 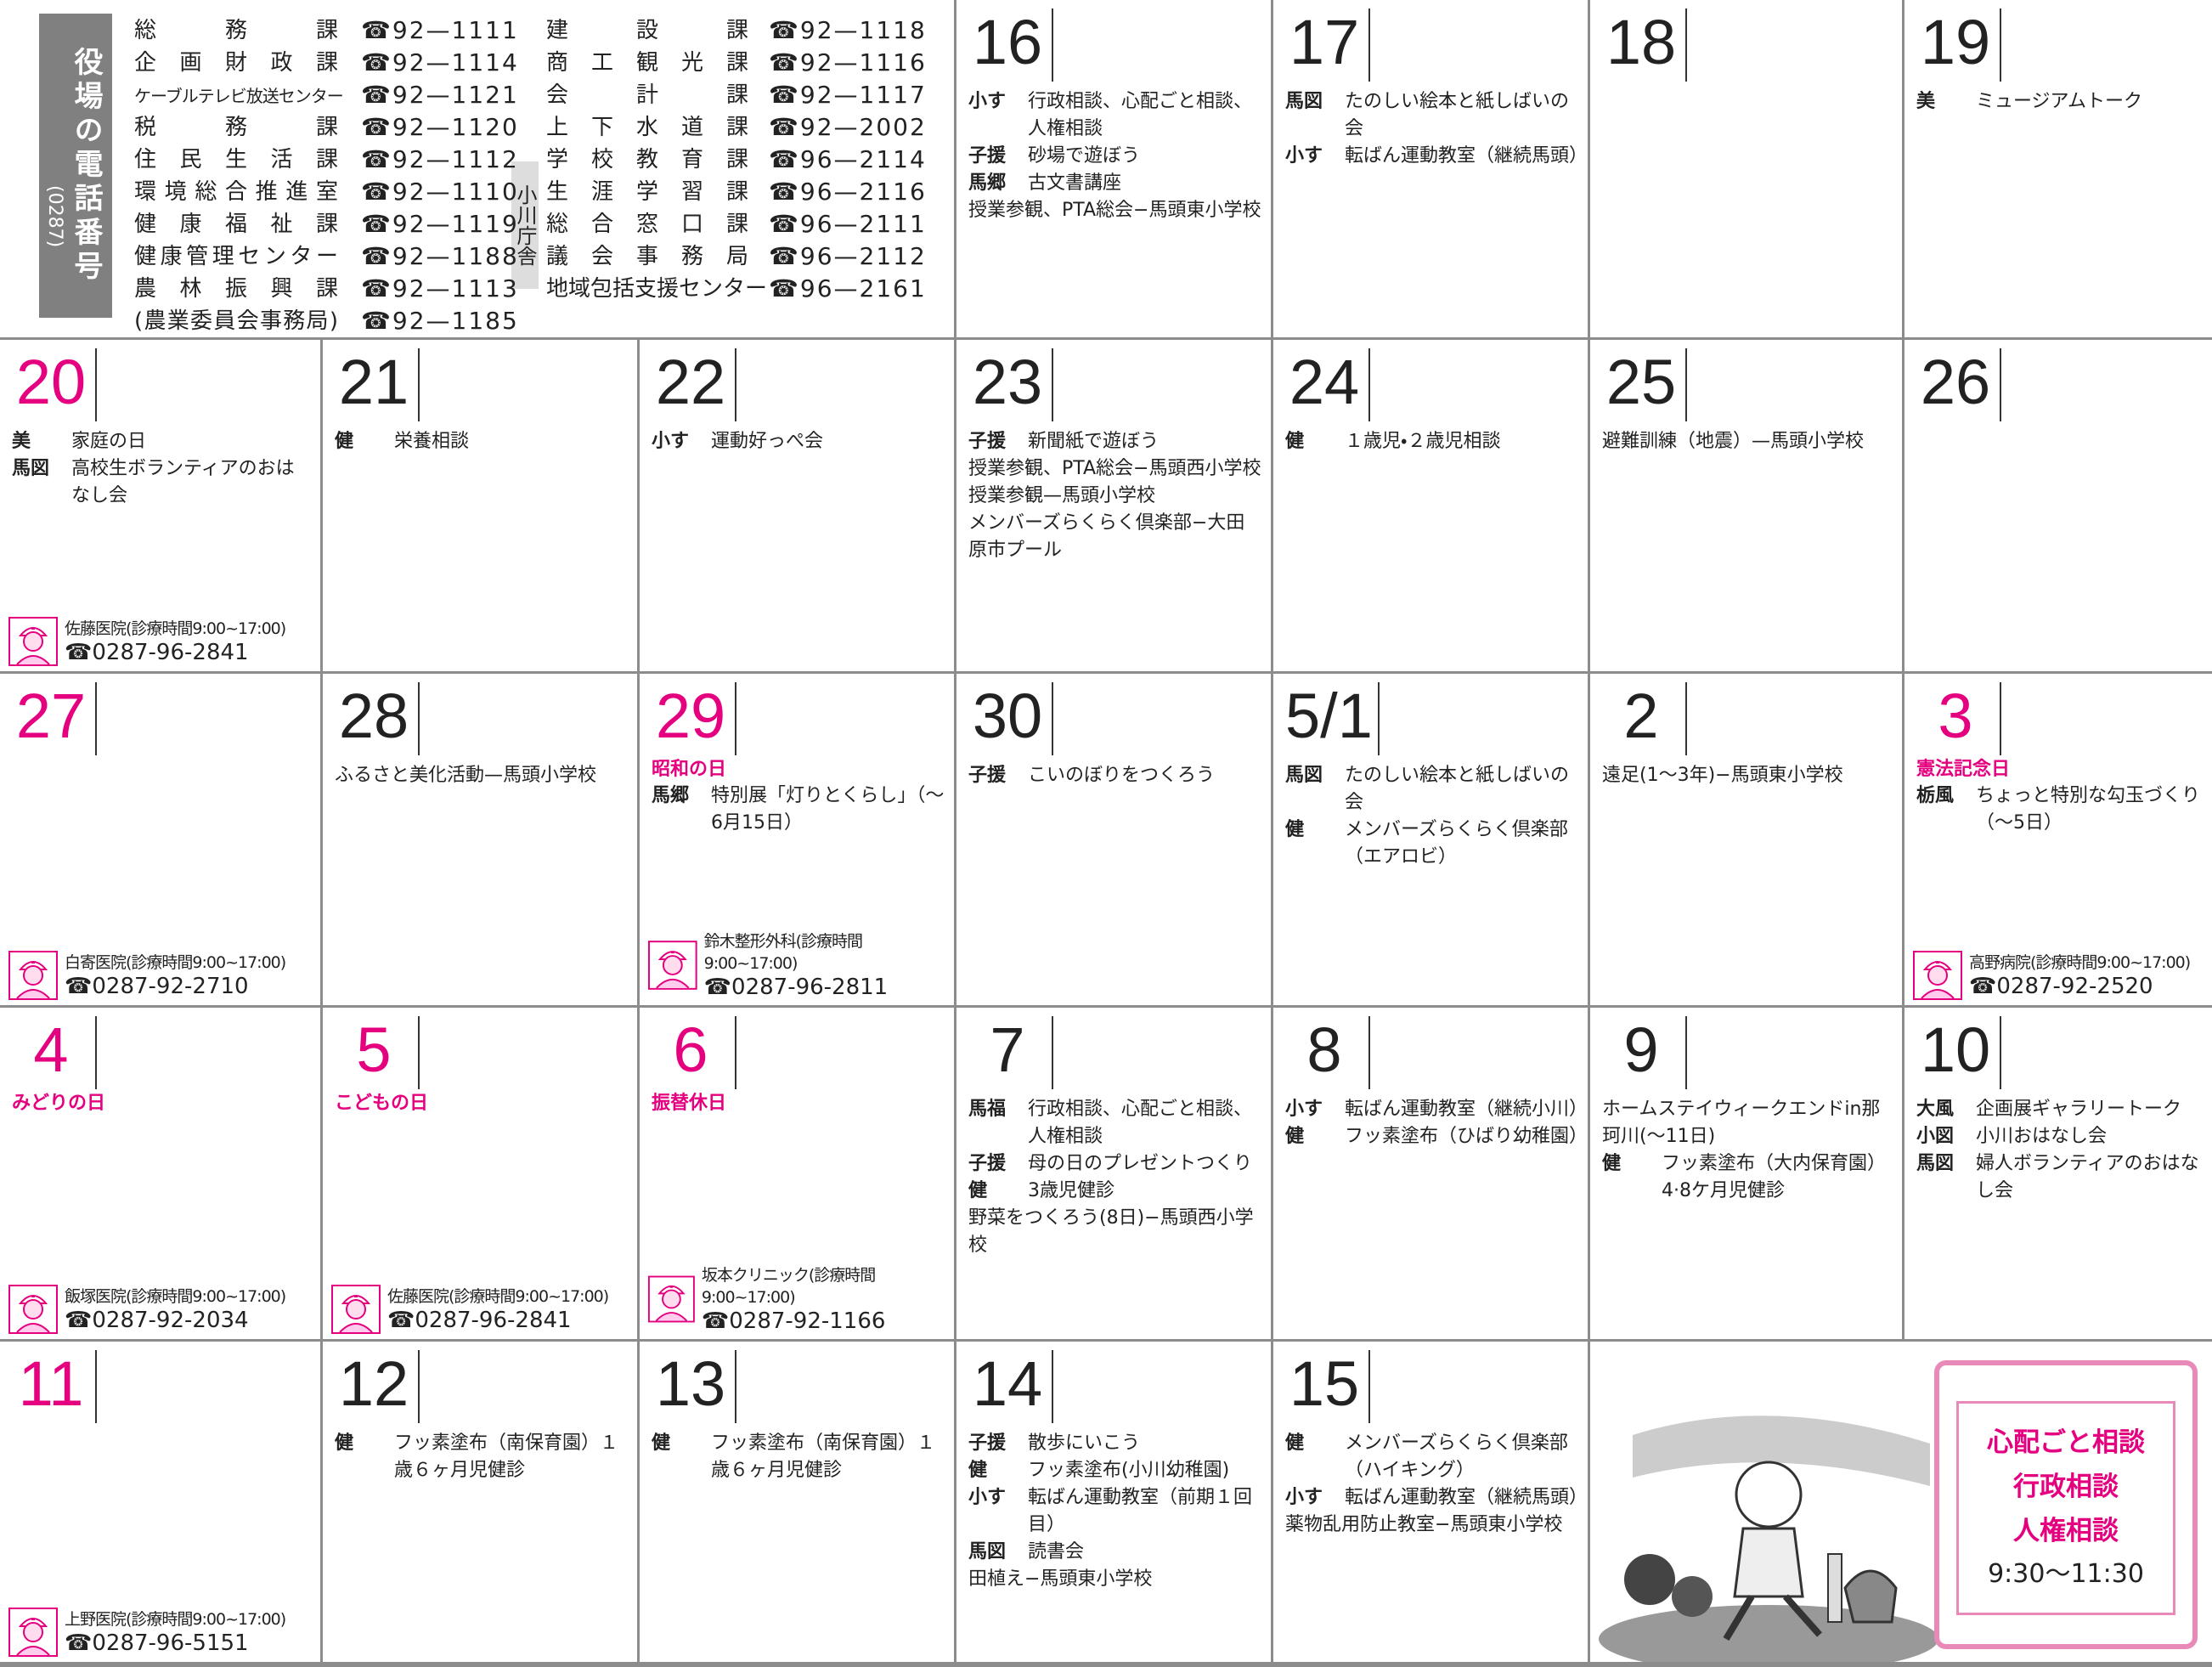 I want to click on date-number: 24, so click(x=1327, y=384).